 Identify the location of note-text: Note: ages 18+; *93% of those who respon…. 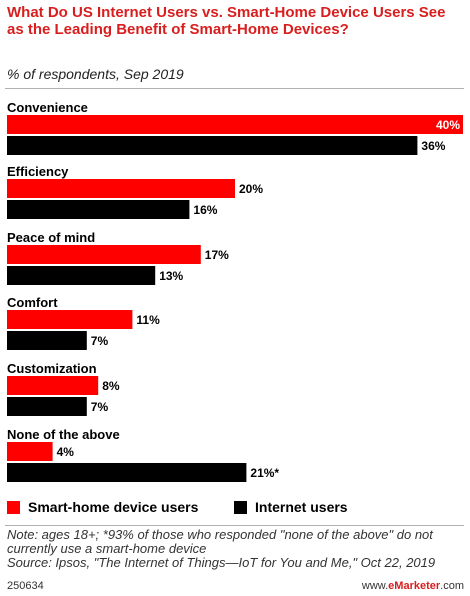
(220, 541).